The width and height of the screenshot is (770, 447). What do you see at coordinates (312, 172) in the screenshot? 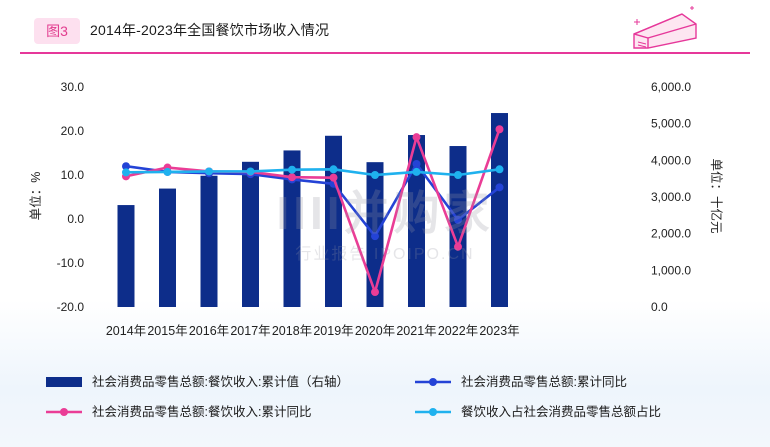
I see `series-line` at bounding box center [312, 172].